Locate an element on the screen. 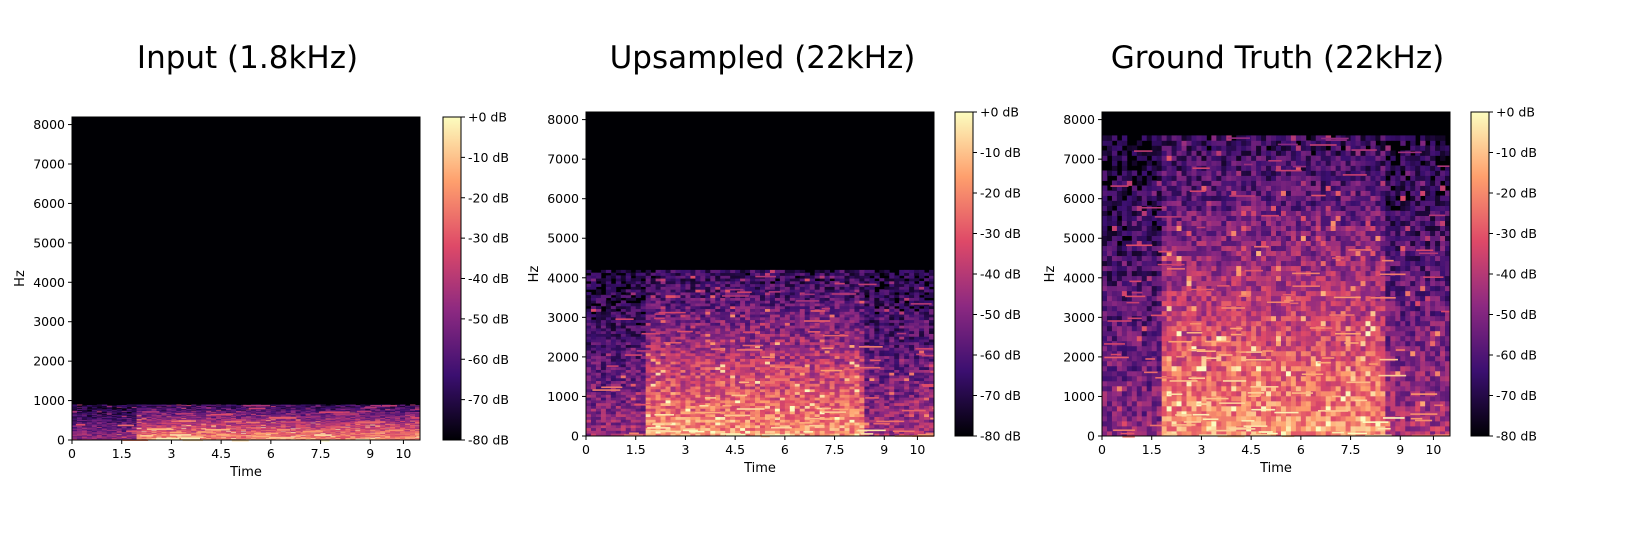  chart-title: Upsampled (22kHz) is located at coordinates (762, 58).